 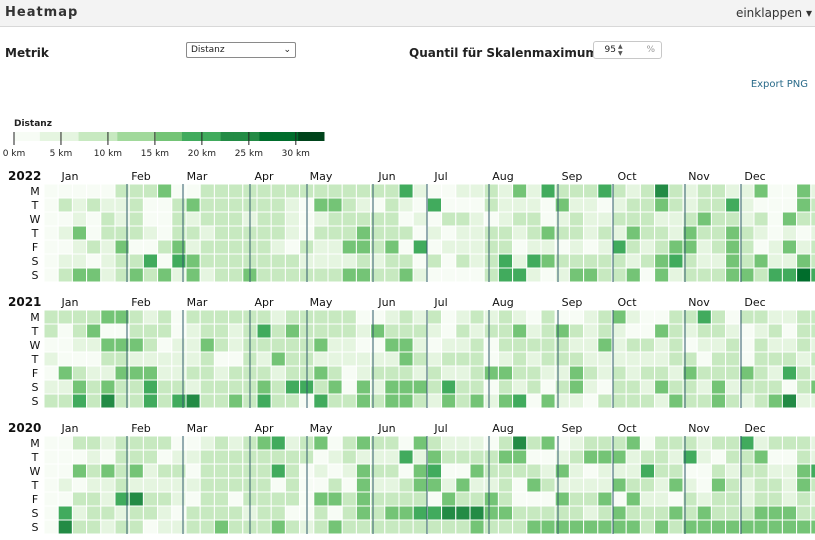 What do you see at coordinates (779, 84) in the screenshot?
I see `export-png-link: Export PNG` at bounding box center [779, 84].